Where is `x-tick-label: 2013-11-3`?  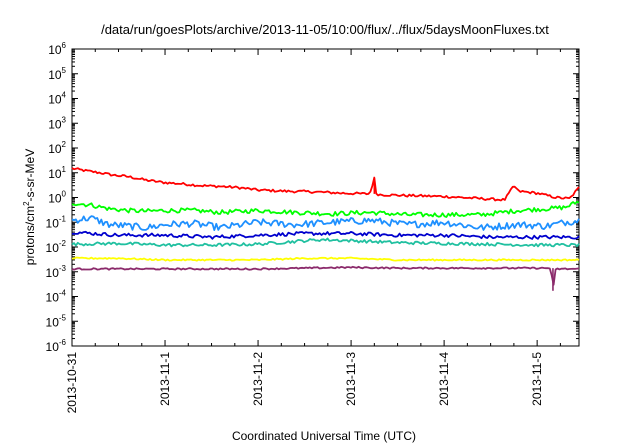
x-tick-label: 2013-11-3 is located at coordinates (351, 379).